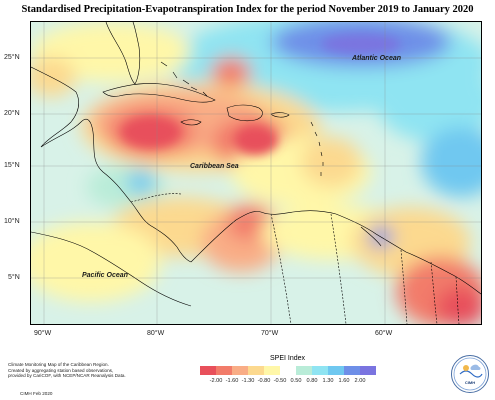  Describe the element at coordinates (232, 381) in the screenshot. I see `legend-tick-label: -1.60` at that location.